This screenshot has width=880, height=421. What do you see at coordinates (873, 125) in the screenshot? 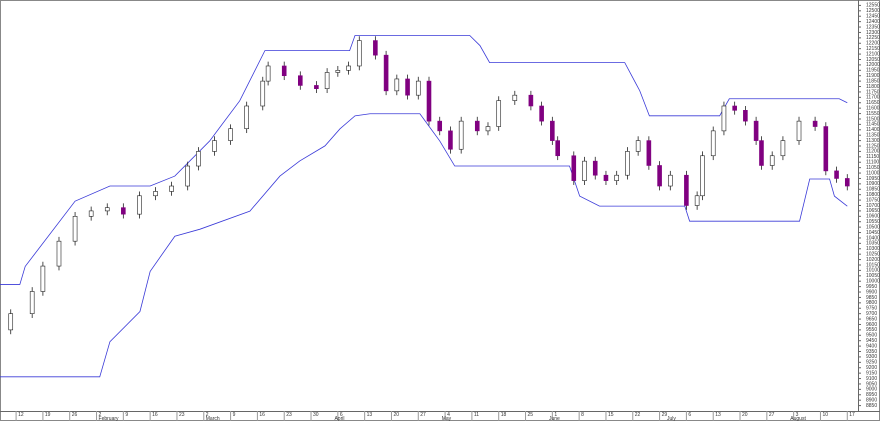
I see `y-tick-label: 11450` at bounding box center [873, 125].